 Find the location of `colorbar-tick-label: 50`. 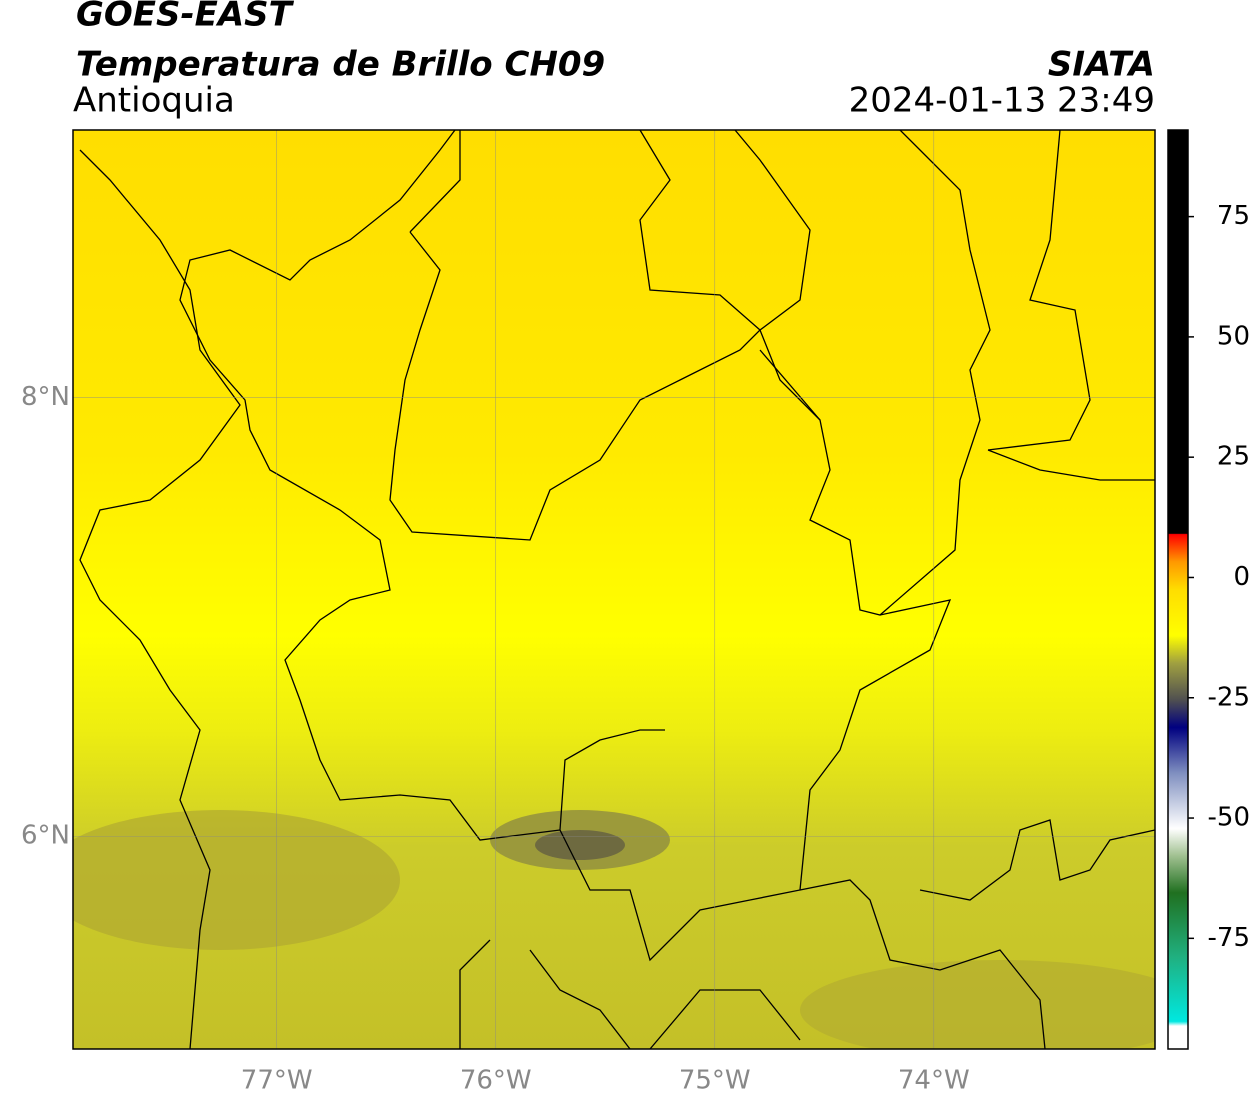

colorbar-tick-label: 50 is located at coordinates (1233, 336).